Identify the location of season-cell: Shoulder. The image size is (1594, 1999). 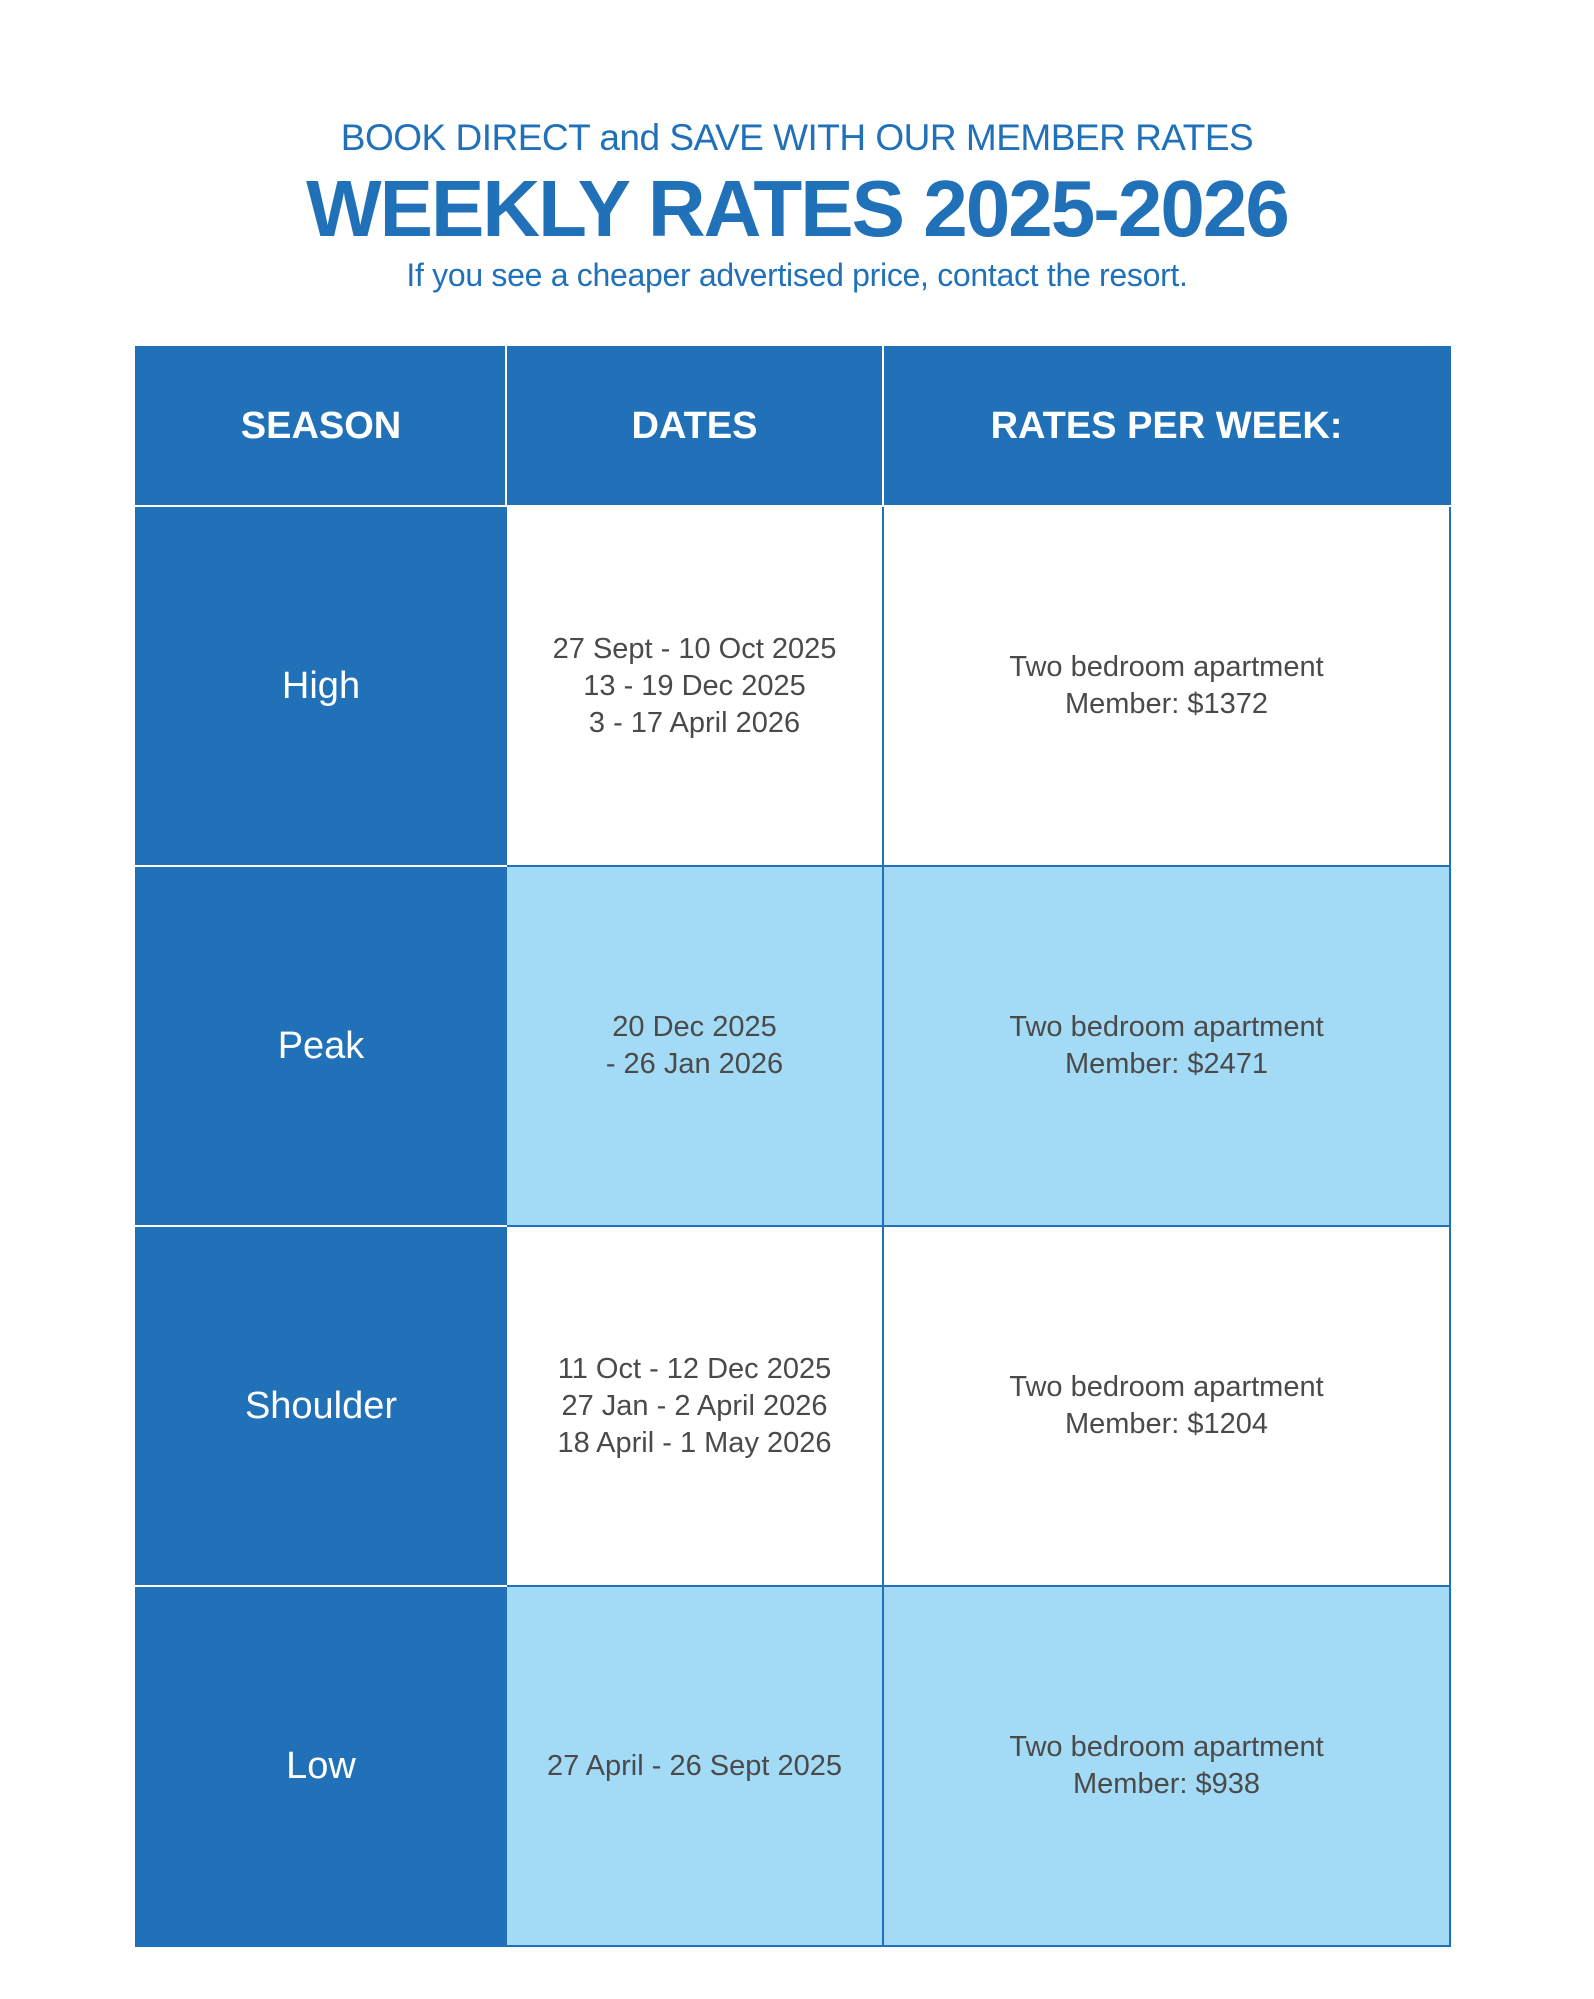
(321, 1406).